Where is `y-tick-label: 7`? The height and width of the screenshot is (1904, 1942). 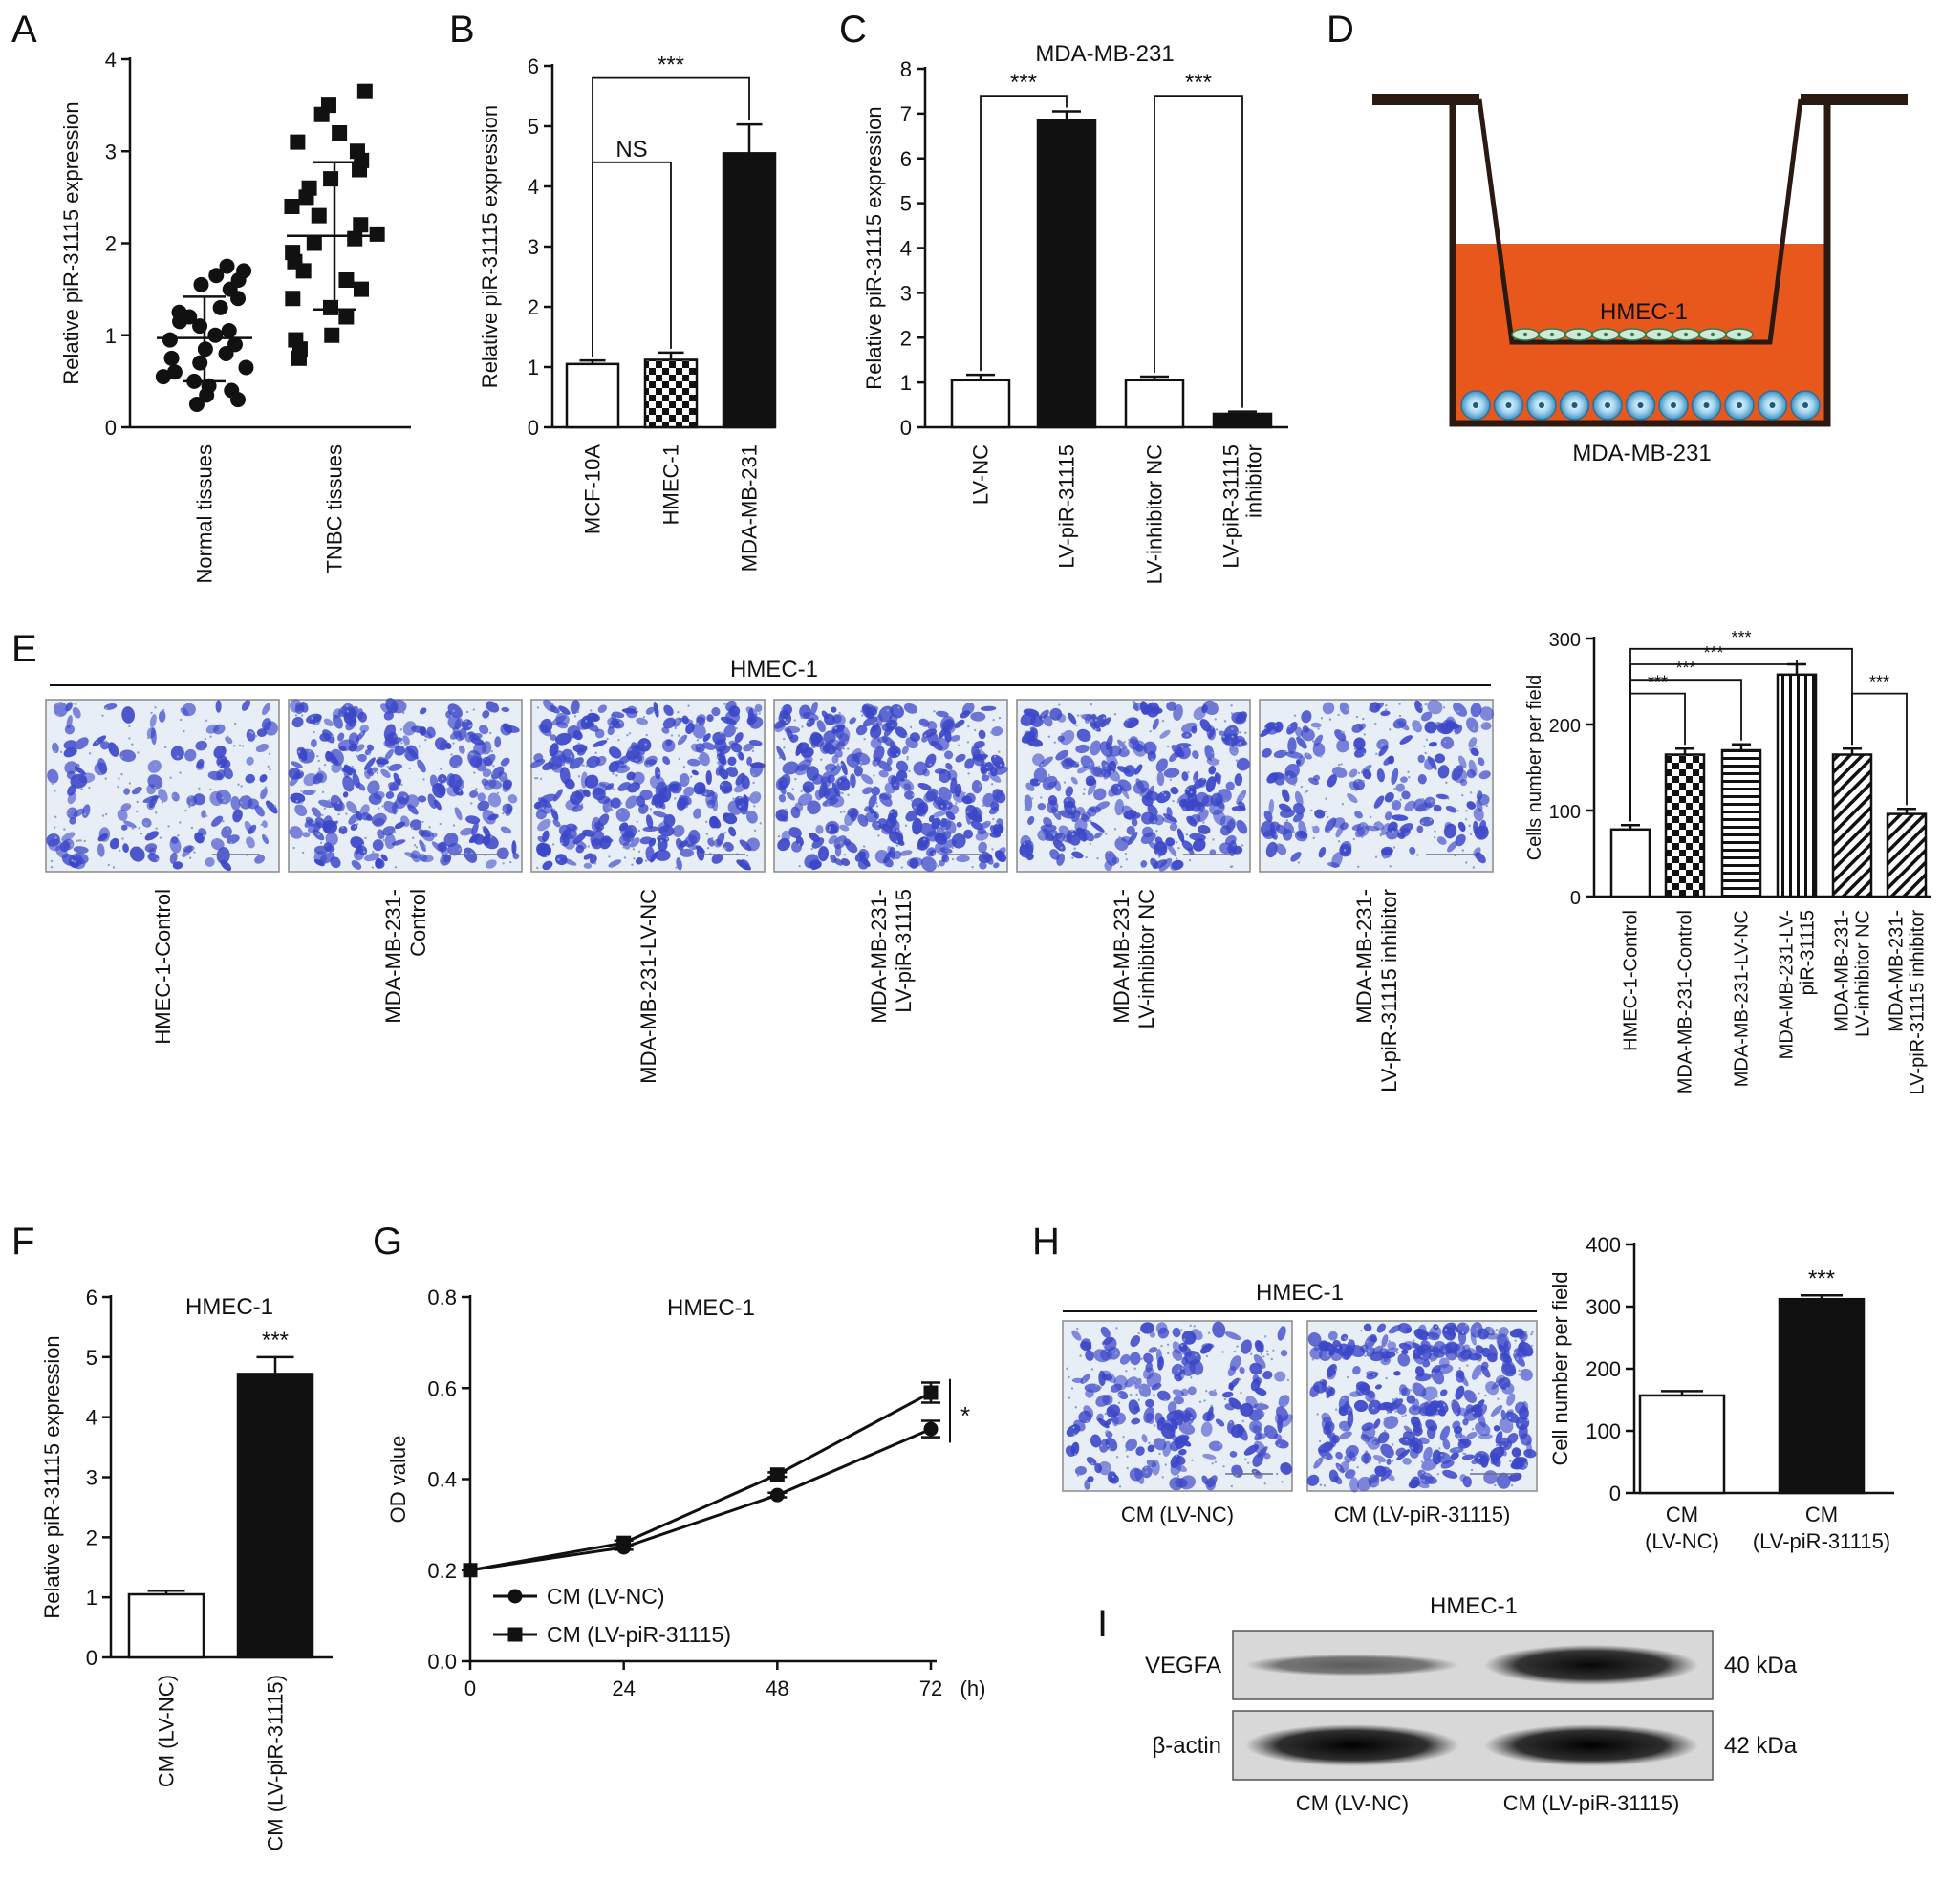
y-tick-label: 7 is located at coordinates (906, 114).